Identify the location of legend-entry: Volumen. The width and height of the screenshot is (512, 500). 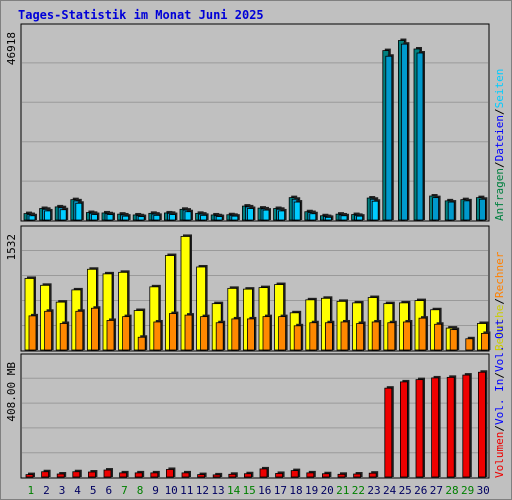
(499, 455).